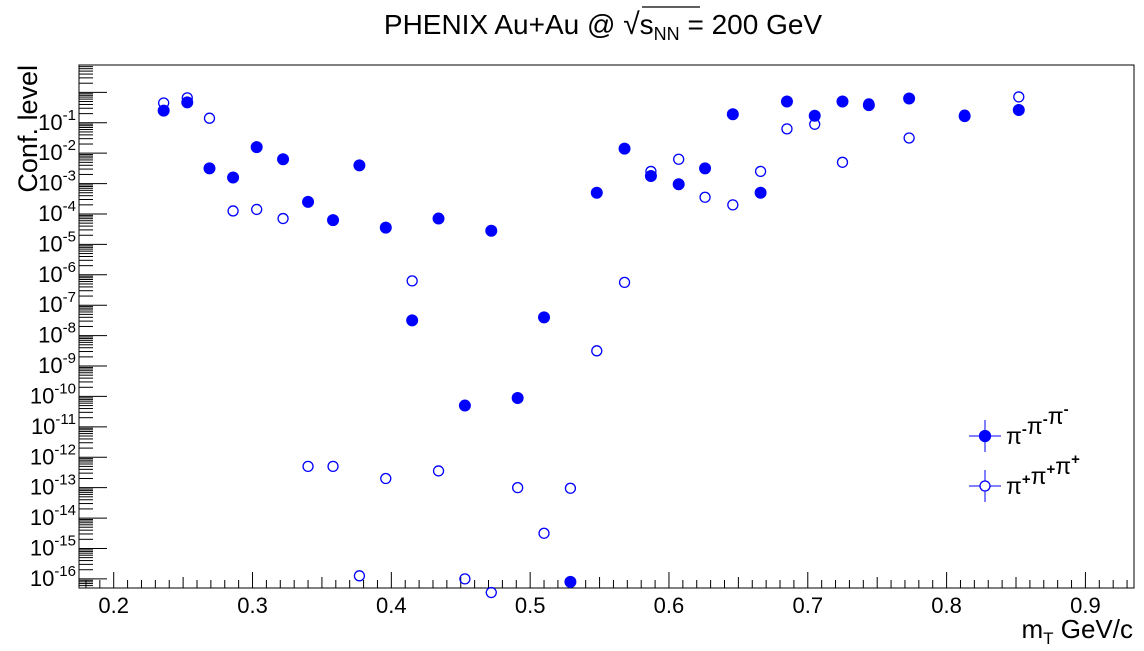 The height and width of the screenshot is (651, 1144). What do you see at coordinates (57, 273) in the screenshot?
I see `y-tick-label: 10⁻⁶` at bounding box center [57, 273].